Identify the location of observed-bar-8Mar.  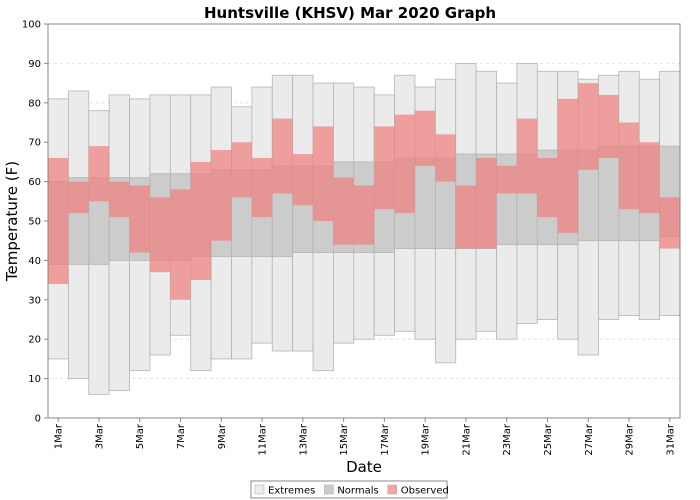
(201, 221).